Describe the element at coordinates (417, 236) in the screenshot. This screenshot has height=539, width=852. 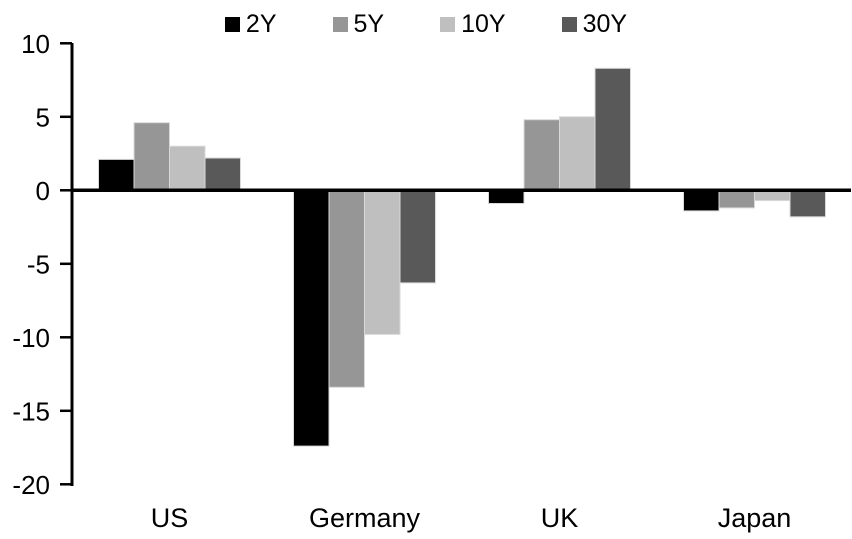
I see `bar-germany-30y` at that location.